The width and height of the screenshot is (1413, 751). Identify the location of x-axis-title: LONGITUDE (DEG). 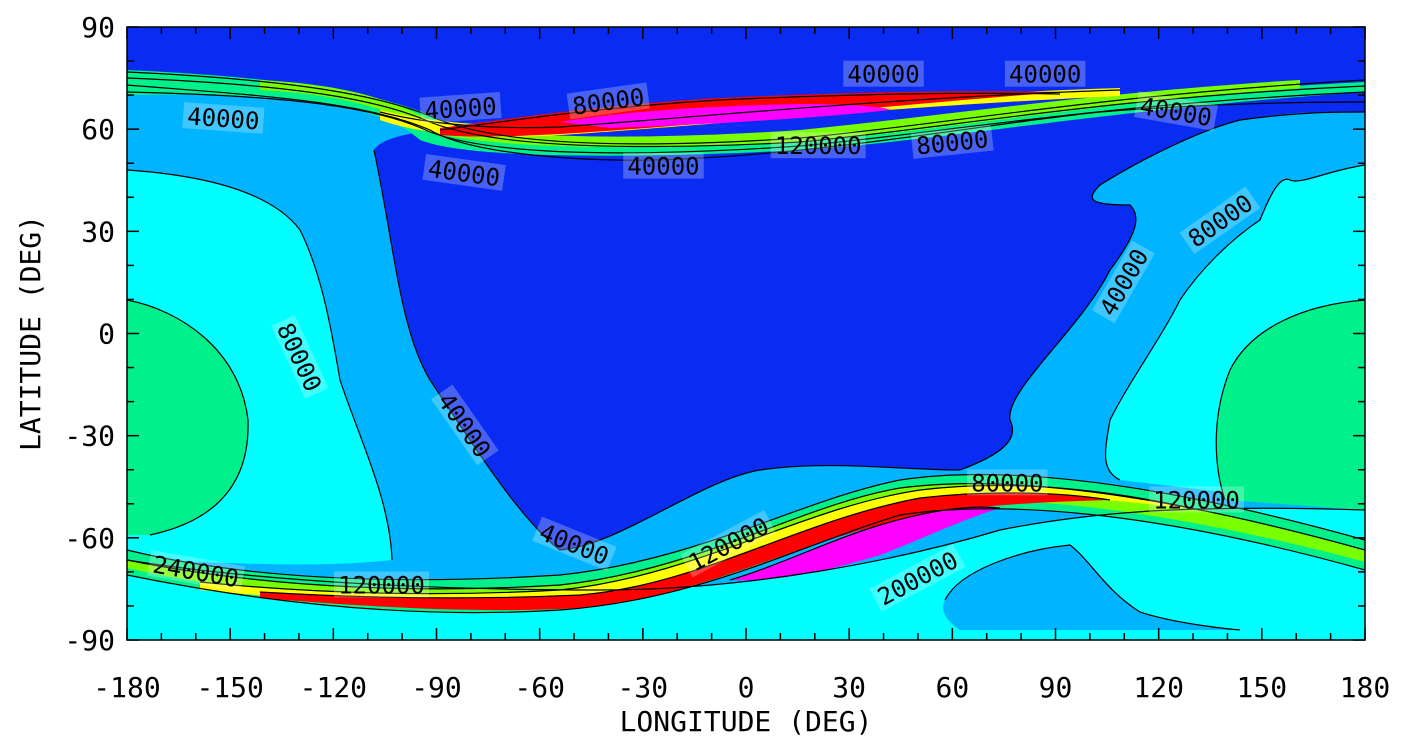
(746, 721).